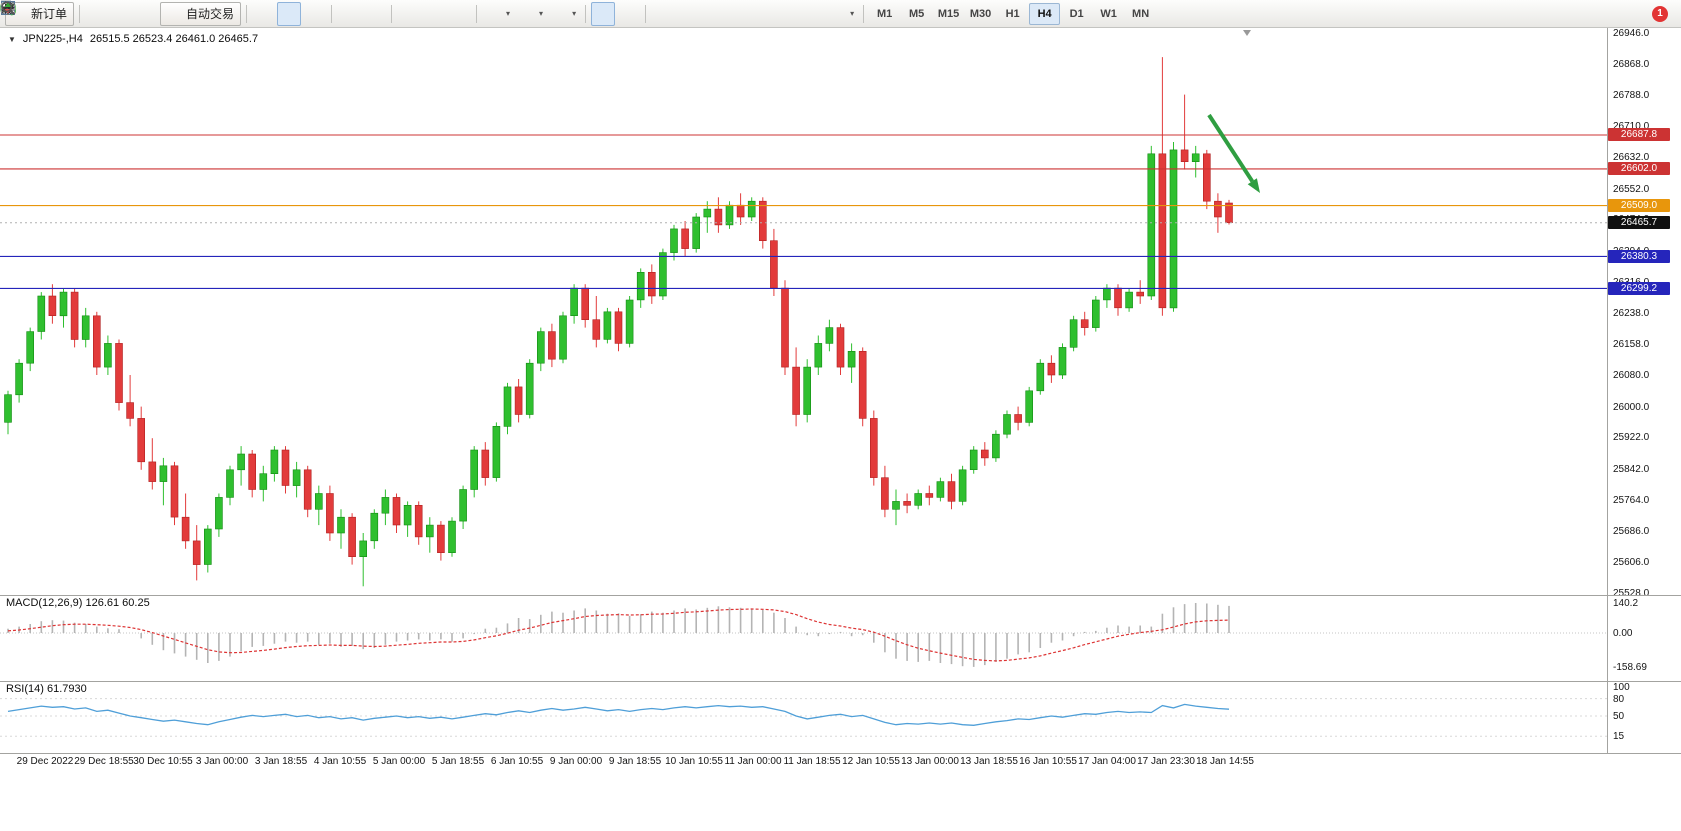  Describe the element at coordinates (517, 761) in the screenshot. I see `time-axis-label: 6 Jan 10:55` at that location.